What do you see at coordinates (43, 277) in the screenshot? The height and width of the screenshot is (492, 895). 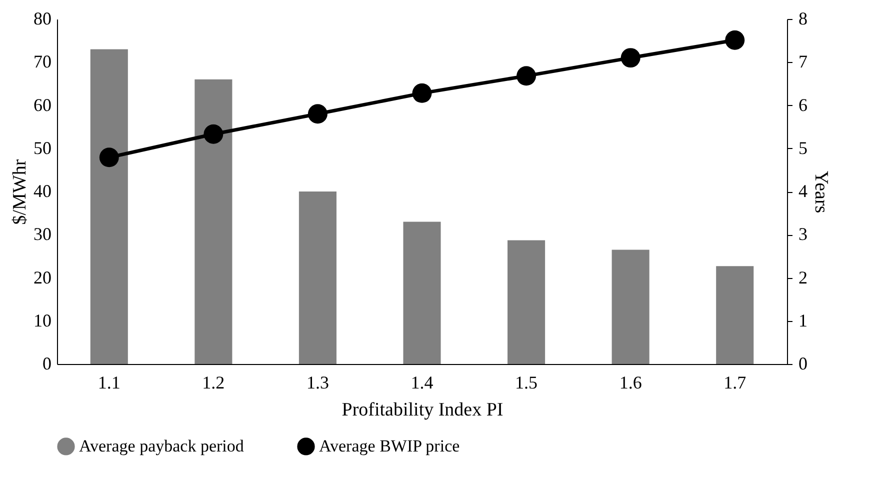 I see `y-tick-label: 20` at bounding box center [43, 277].